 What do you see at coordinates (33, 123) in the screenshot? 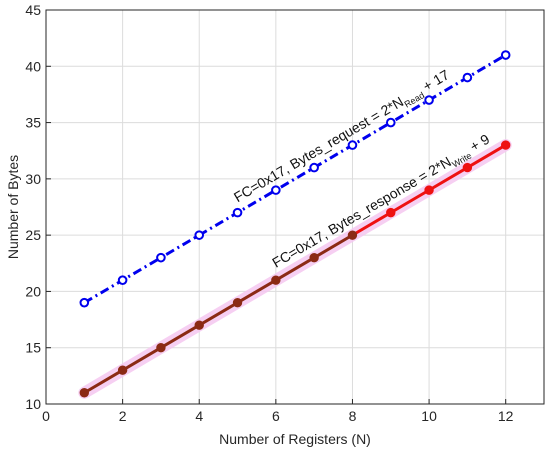
I see `y-tick-label: 35` at bounding box center [33, 123].